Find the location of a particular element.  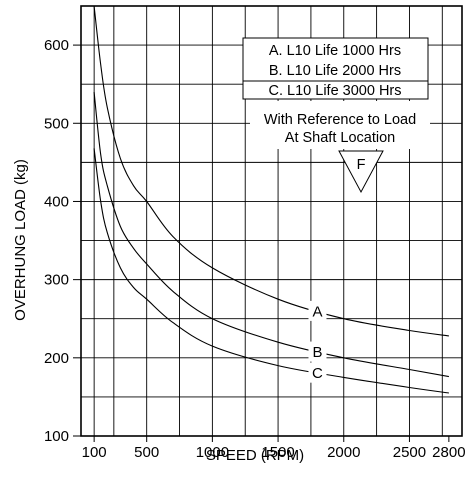

annotation-backing is located at coordinates (340, 125).